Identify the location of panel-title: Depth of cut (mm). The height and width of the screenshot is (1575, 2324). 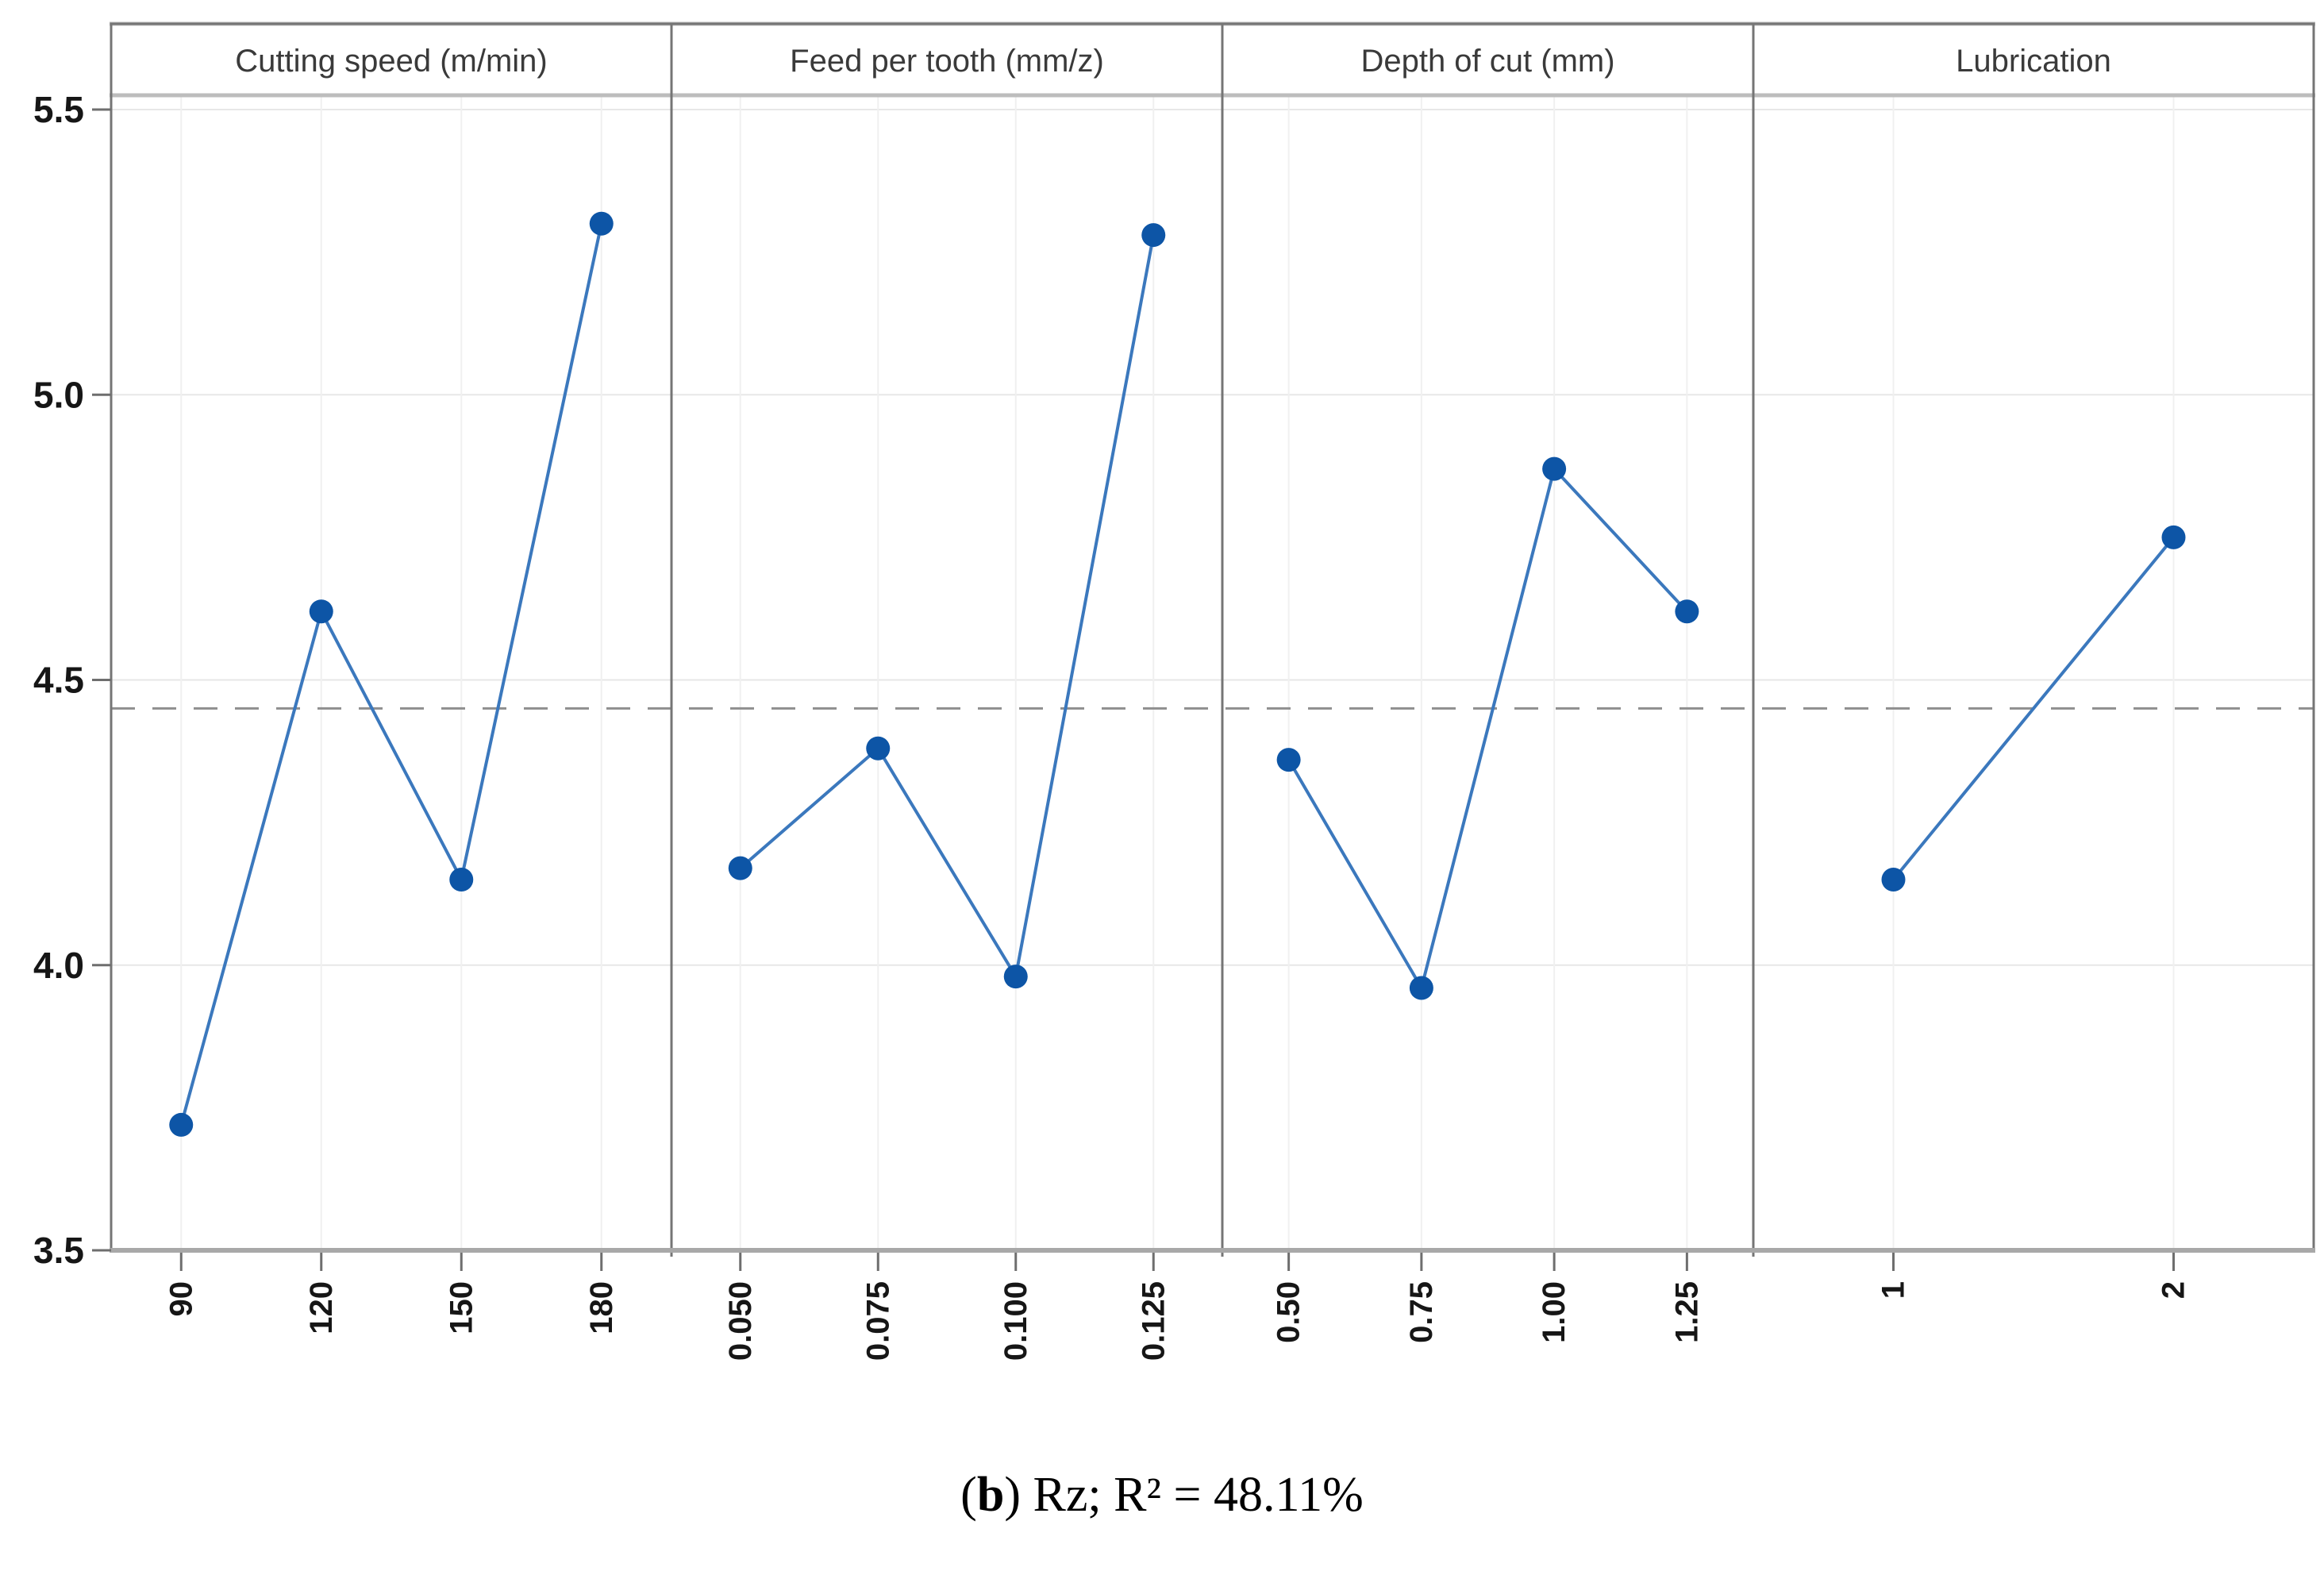
(1487, 61).